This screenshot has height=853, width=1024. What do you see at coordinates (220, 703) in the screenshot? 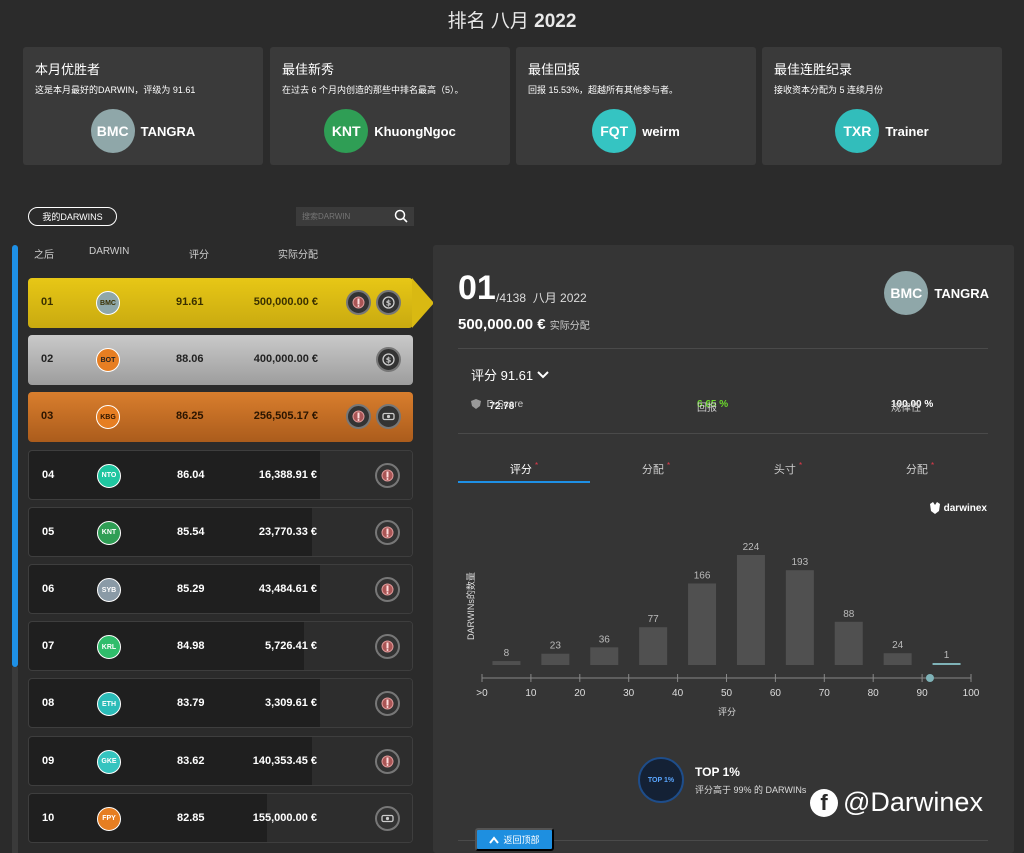
I see `table-row: 08 ETH 83.79 3,309.61 €` at bounding box center [220, 703].